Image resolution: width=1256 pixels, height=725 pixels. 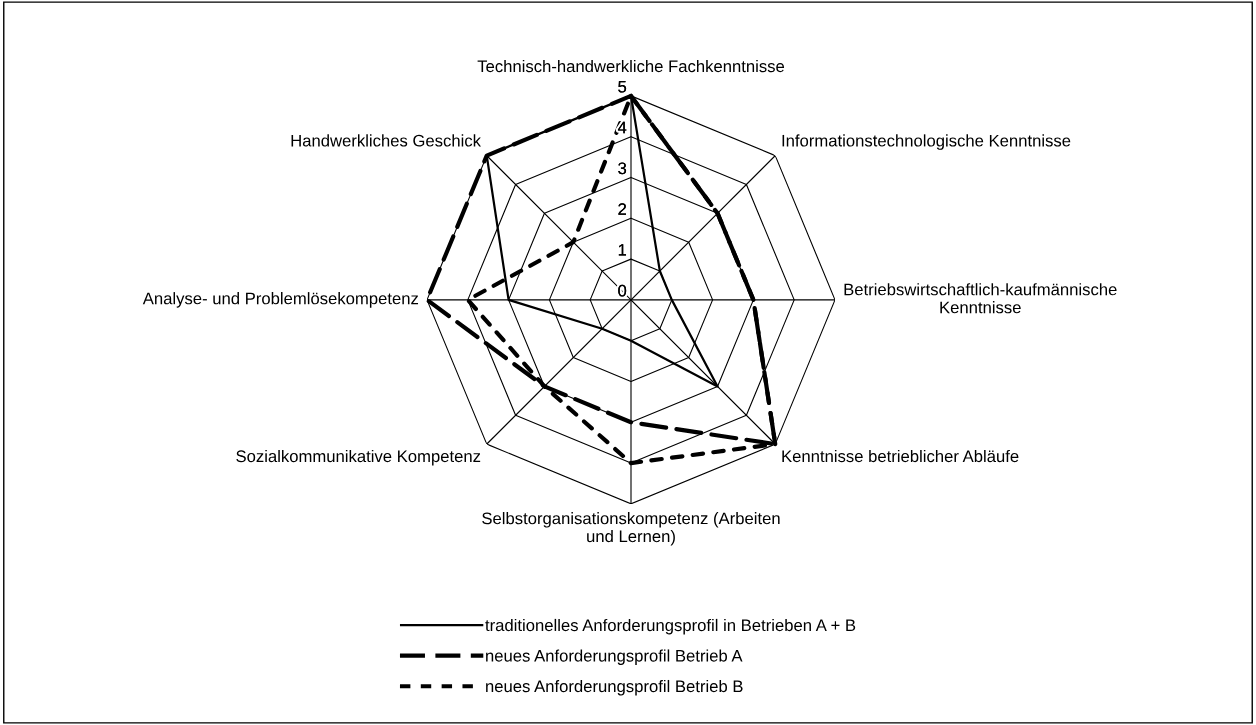 What do you see at coordinates (622, 250) in the screenshot?
I see `y-tick-label: 1` at bounding box center [622, 250].